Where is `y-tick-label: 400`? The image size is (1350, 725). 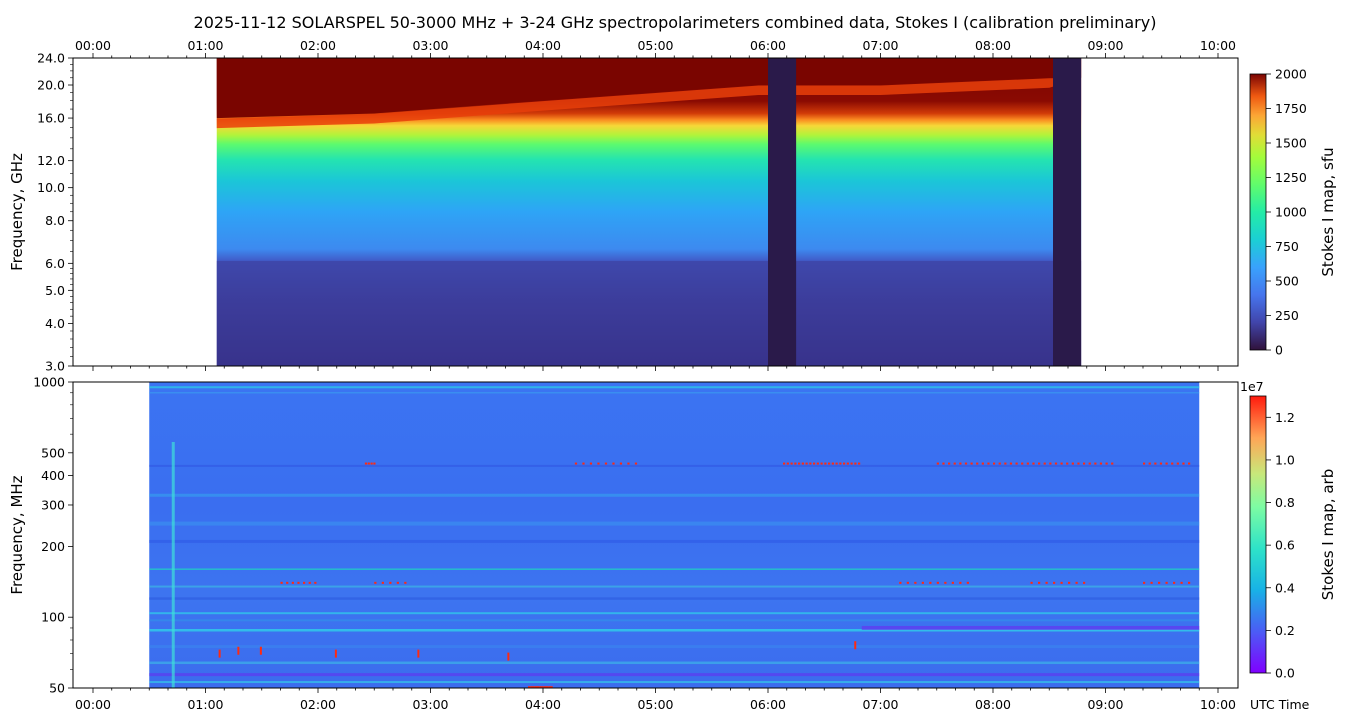 y-tick-label: 400 is located at coordinates (53, 475).